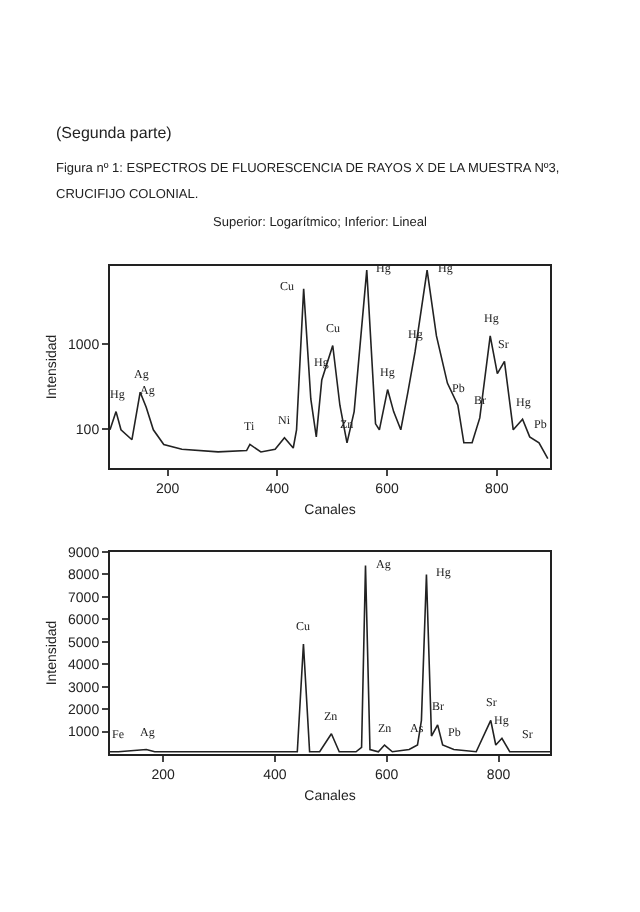 This screenshot has width=640, height=912. Describe the element at coordinates (329, 364) in the screenshot. I see `line-series` at that location.